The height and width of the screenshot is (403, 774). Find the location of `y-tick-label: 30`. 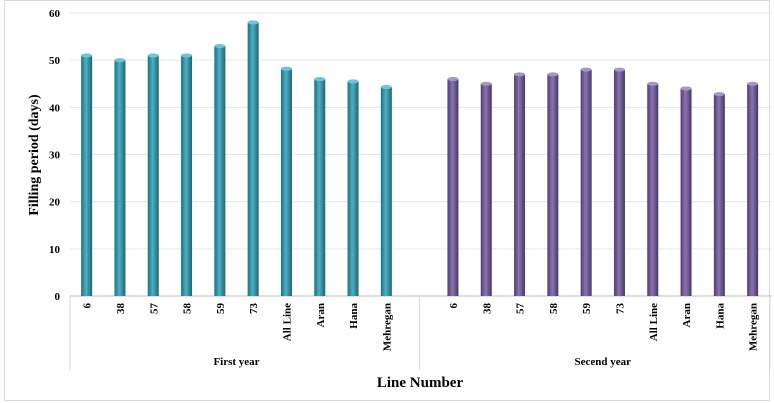

y-tick-label: 30 is located at coordinates (55, 156).